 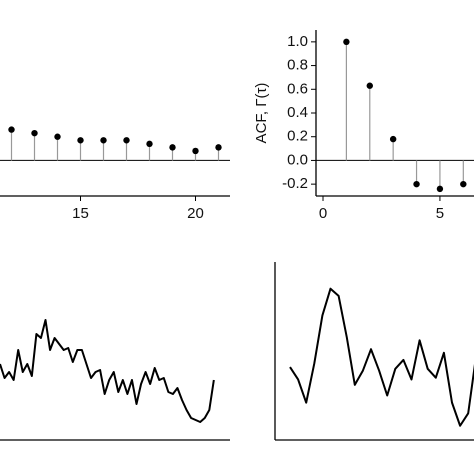 What do you see at coordinates (295, 183) in the screenshot?
I see `y-tick-label: -0.2` at bounding box center [295, 183].